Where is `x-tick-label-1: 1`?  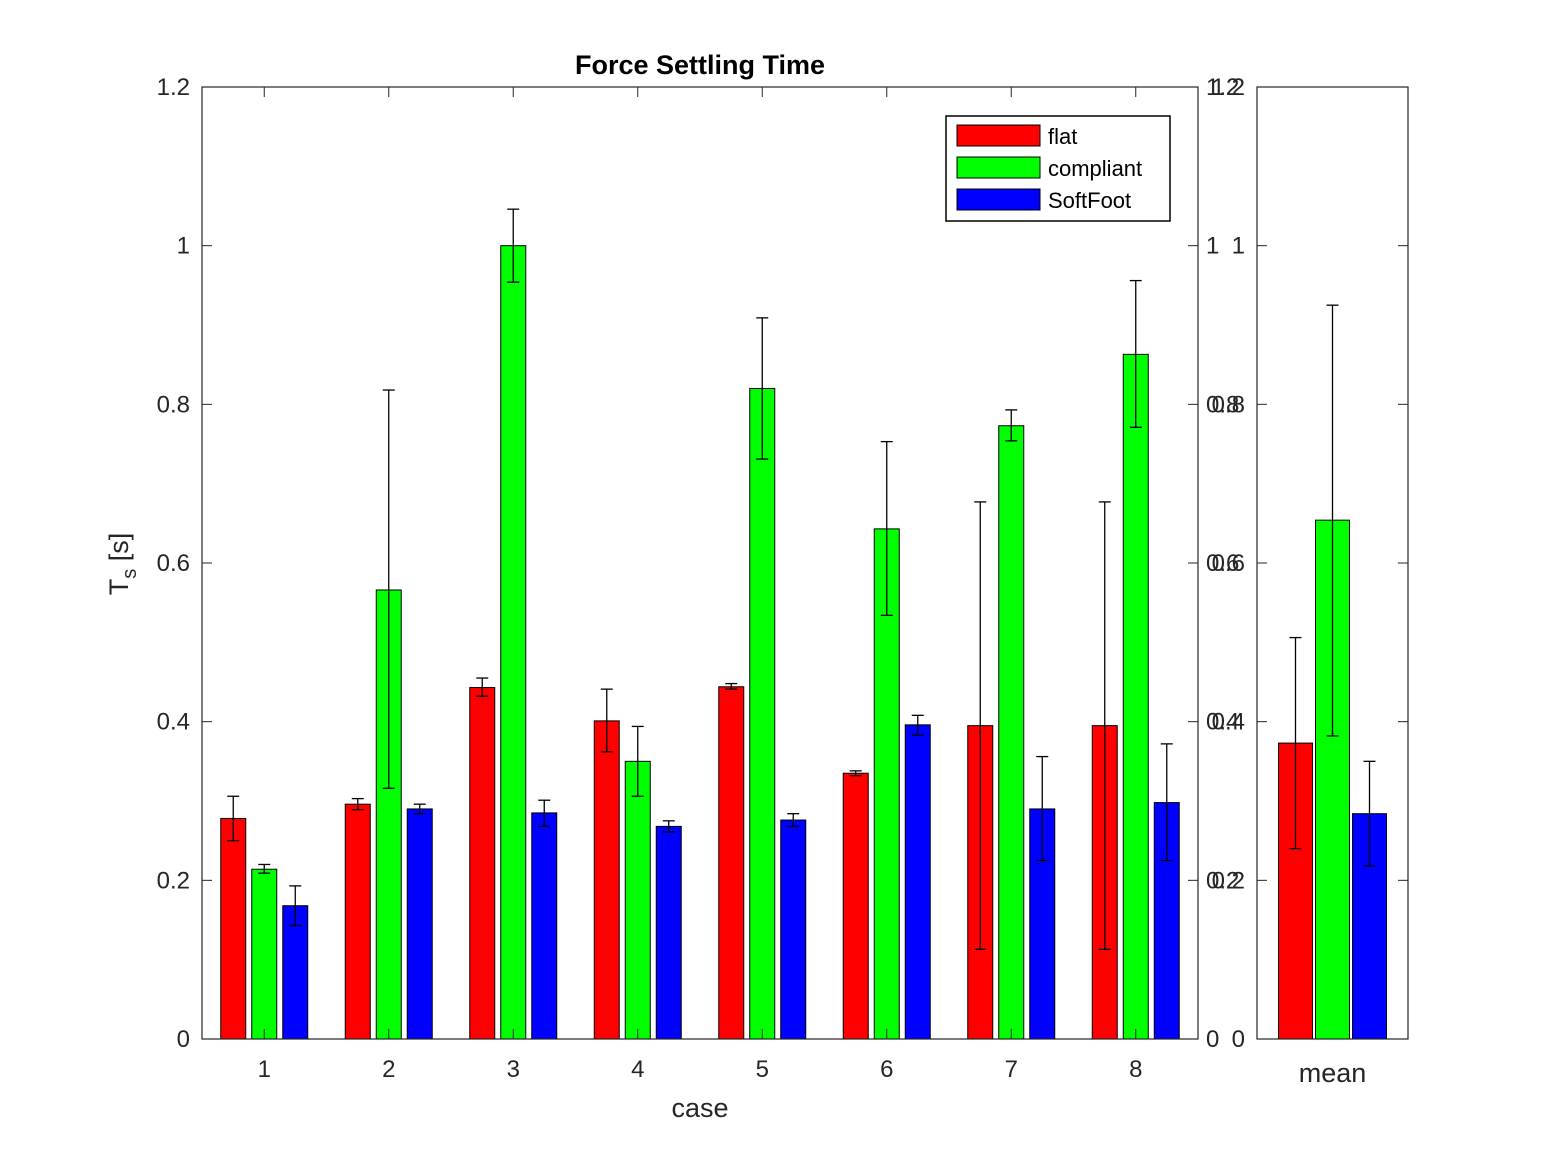 x-tick-label-1: 1 is located at coordinates (264, 1069).